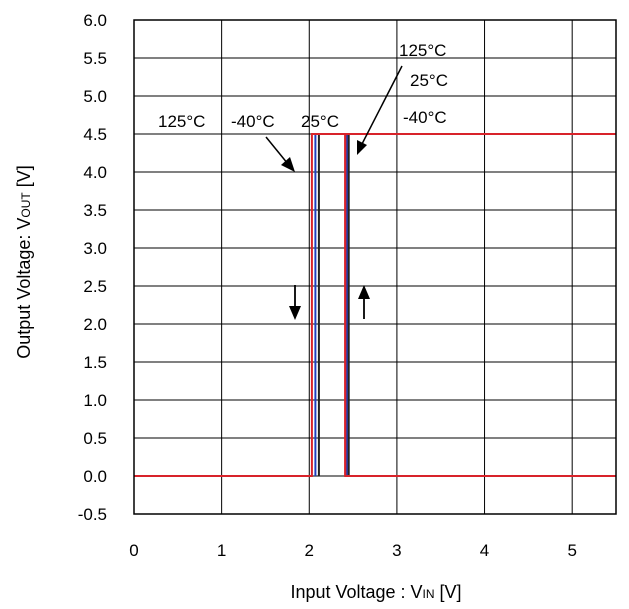 The height and width of the screenshot is (609, 629). What do you see at coordinates (95, 438) in the screenshot?
I see `y-tick-label: 0.5` at bounding box center [95, 438].